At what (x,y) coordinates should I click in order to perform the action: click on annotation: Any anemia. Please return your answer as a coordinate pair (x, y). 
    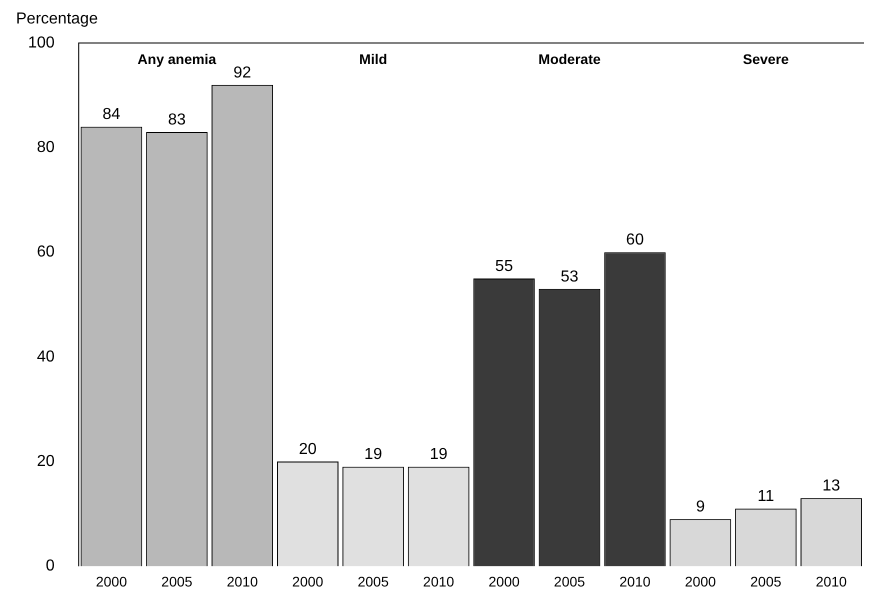
    Looking at the image, I should click on (177, 58).